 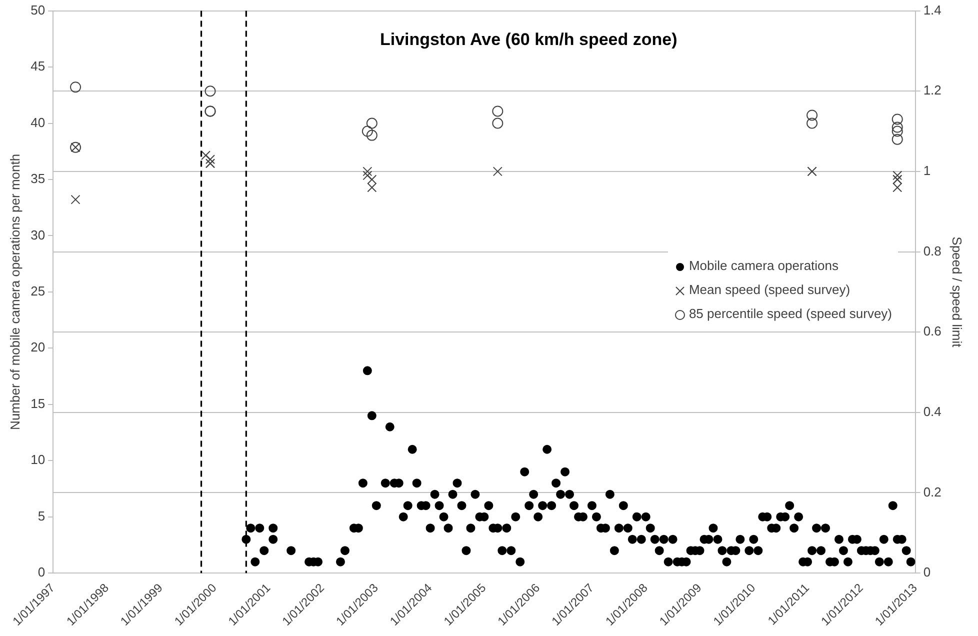 What do you see at coordinates (769, 289) in the screenshot?
I see `legend-label: Mean speed (speed survey)` at bounding box center [769, 289].